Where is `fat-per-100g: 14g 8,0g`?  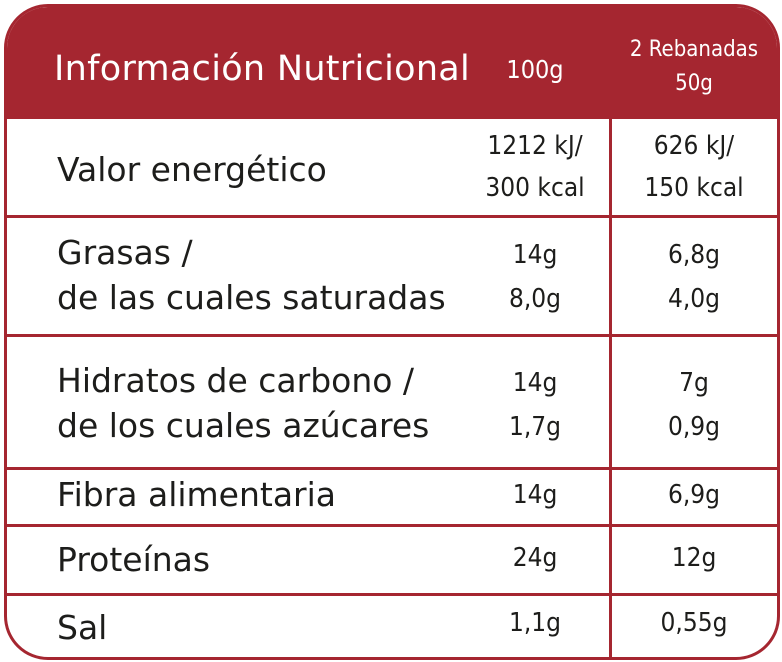
fat-per-100g: 14g 8,0g is located at coordinates (535, 277).